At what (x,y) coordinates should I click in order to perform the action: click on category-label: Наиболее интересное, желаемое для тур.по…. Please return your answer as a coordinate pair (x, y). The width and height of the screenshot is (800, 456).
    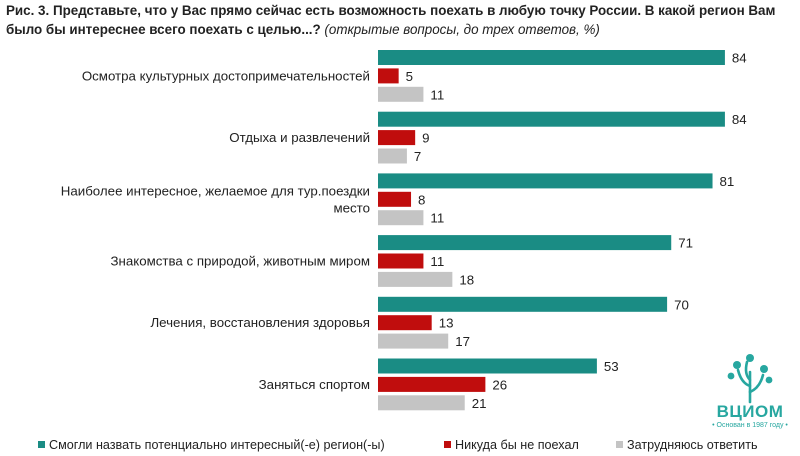
    Looking at the image, I should click on (215, 199).